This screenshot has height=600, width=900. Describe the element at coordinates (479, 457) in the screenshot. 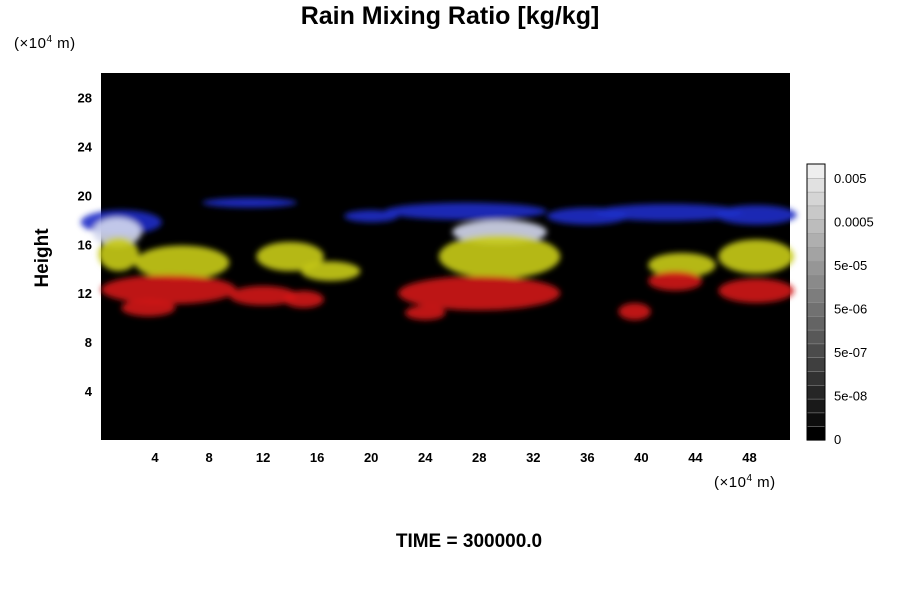

I see `x-tick-label: 28` at that location.